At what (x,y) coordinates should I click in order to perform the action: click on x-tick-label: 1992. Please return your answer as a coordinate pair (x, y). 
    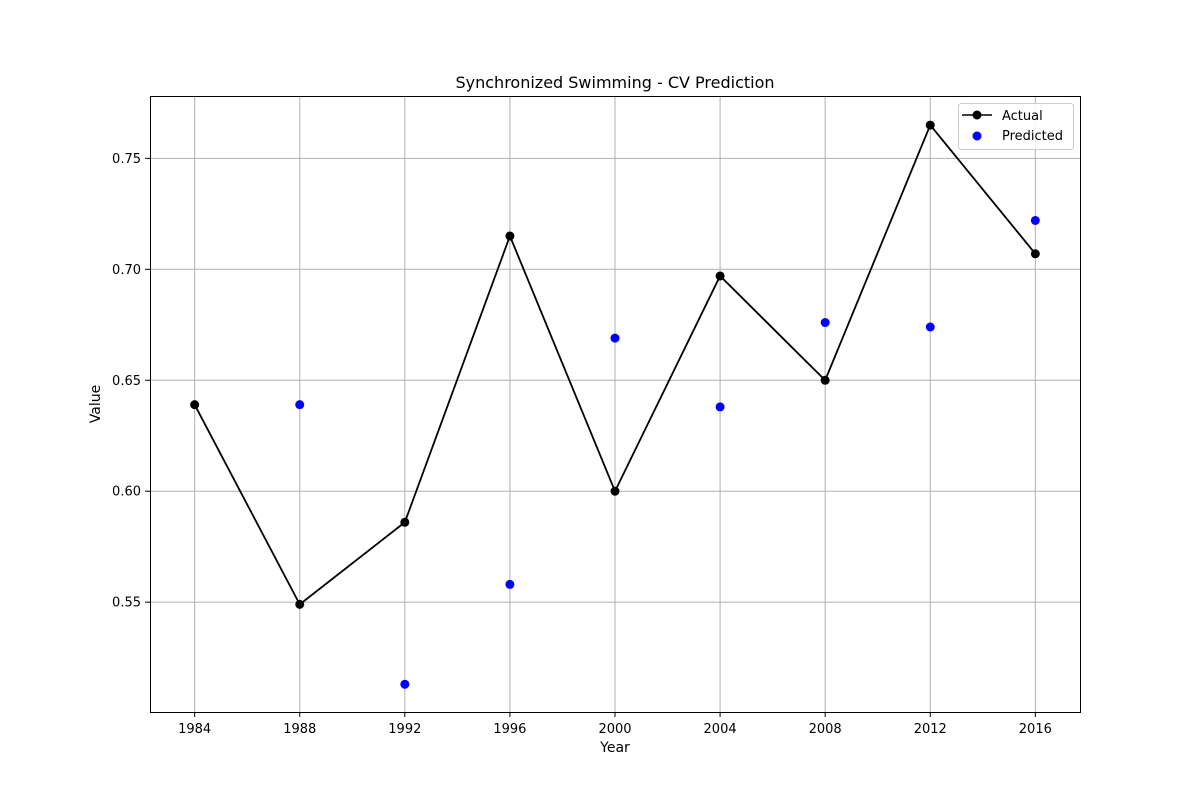
    Looking at the image, I should click on (404, 729).